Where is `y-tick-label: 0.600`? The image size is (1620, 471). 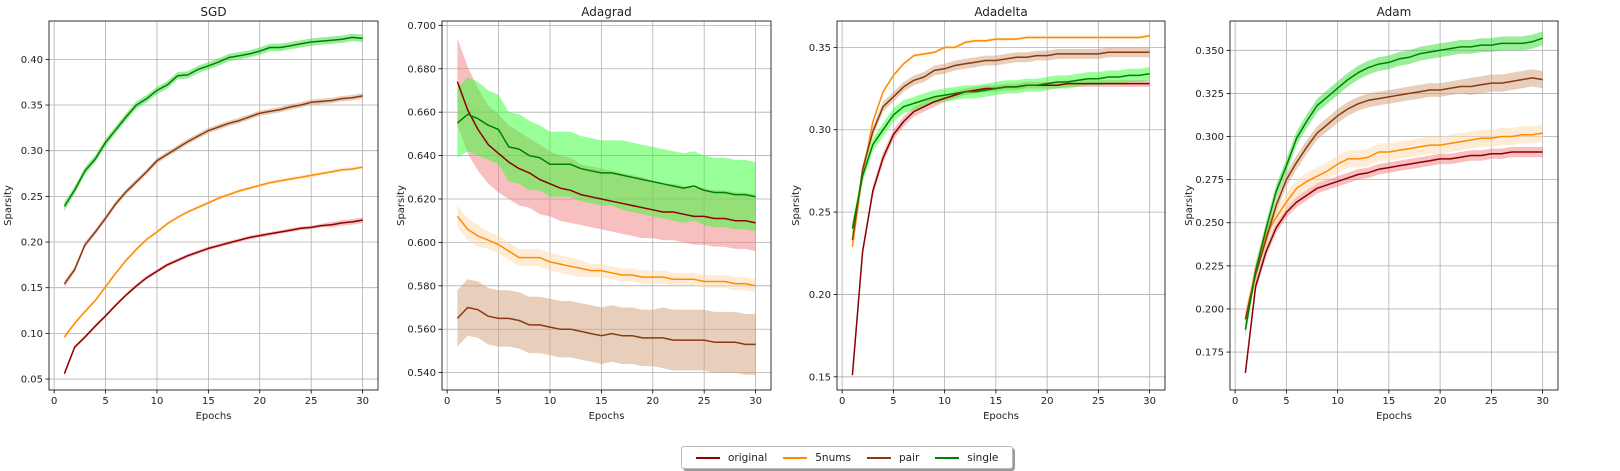
y-tick-label: 0.600 is located at coordinates (421, 243).